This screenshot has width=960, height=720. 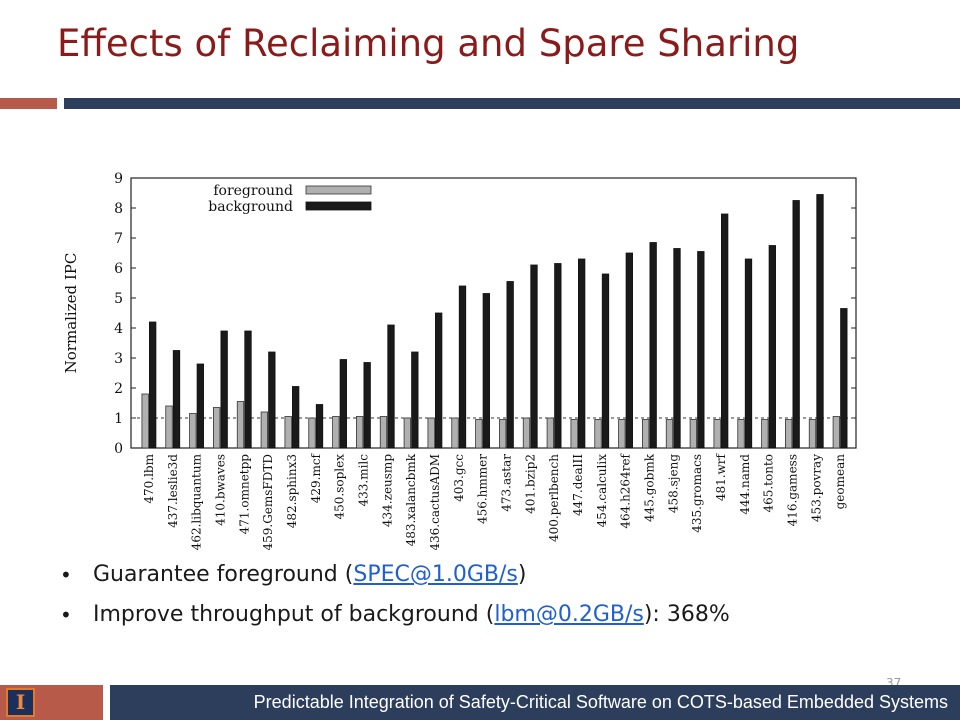 What do you see at coordinates (244, 494) in the screenshot?
I see `x-tick-label: 471.omnetpp` at bounding box center [244, 494].